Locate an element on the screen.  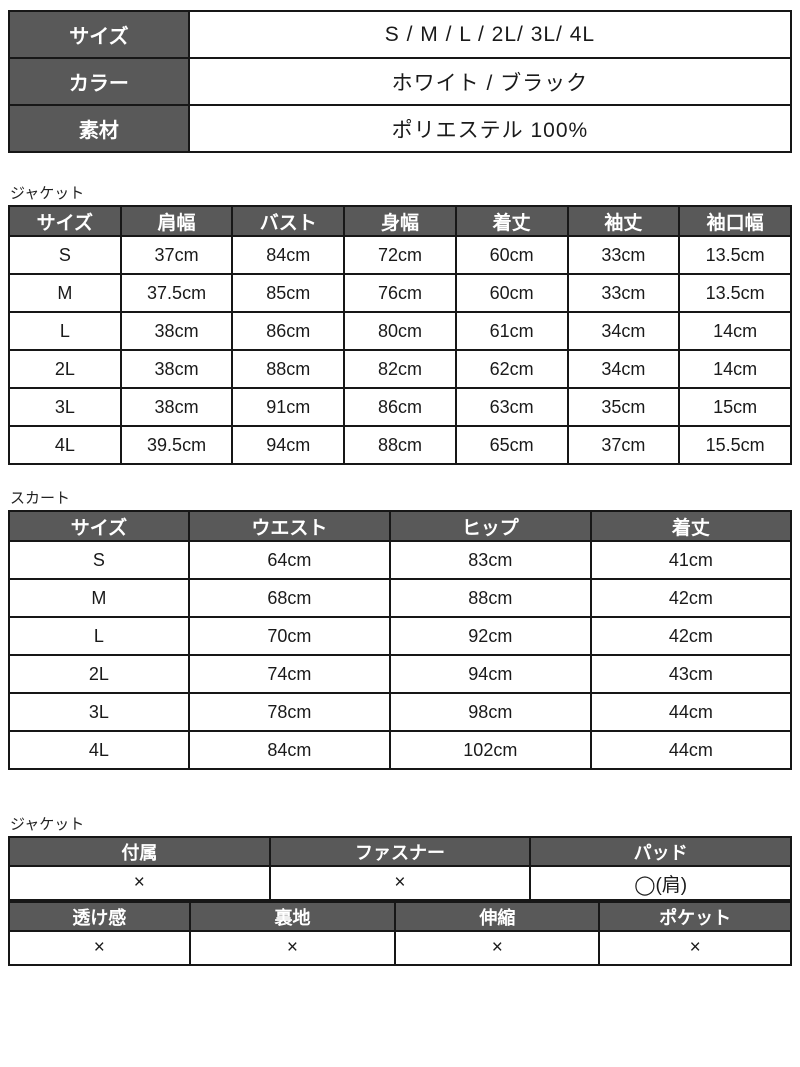
table-row: 素材 ポリエステル 100% is located at coordinates (400, 128).